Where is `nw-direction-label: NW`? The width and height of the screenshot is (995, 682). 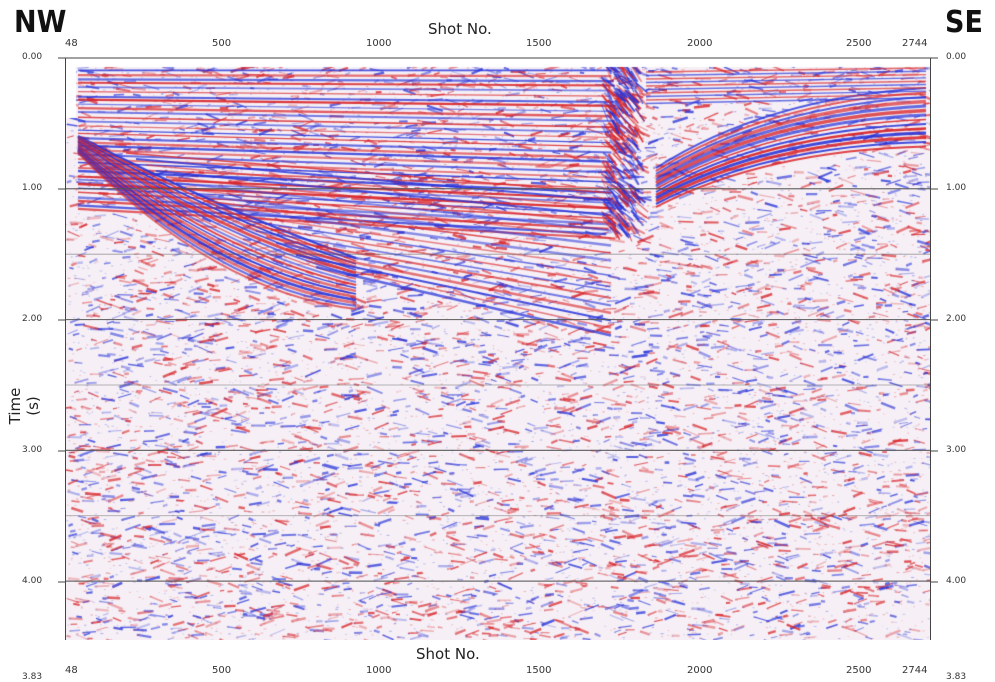
nw-direction-label: NW is located at coordinates (40, 22).